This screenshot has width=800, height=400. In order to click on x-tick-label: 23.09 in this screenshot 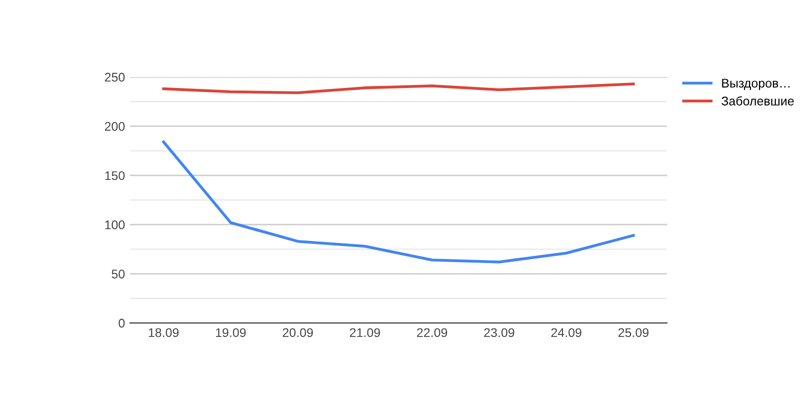, I will do `click(499, 333)`.